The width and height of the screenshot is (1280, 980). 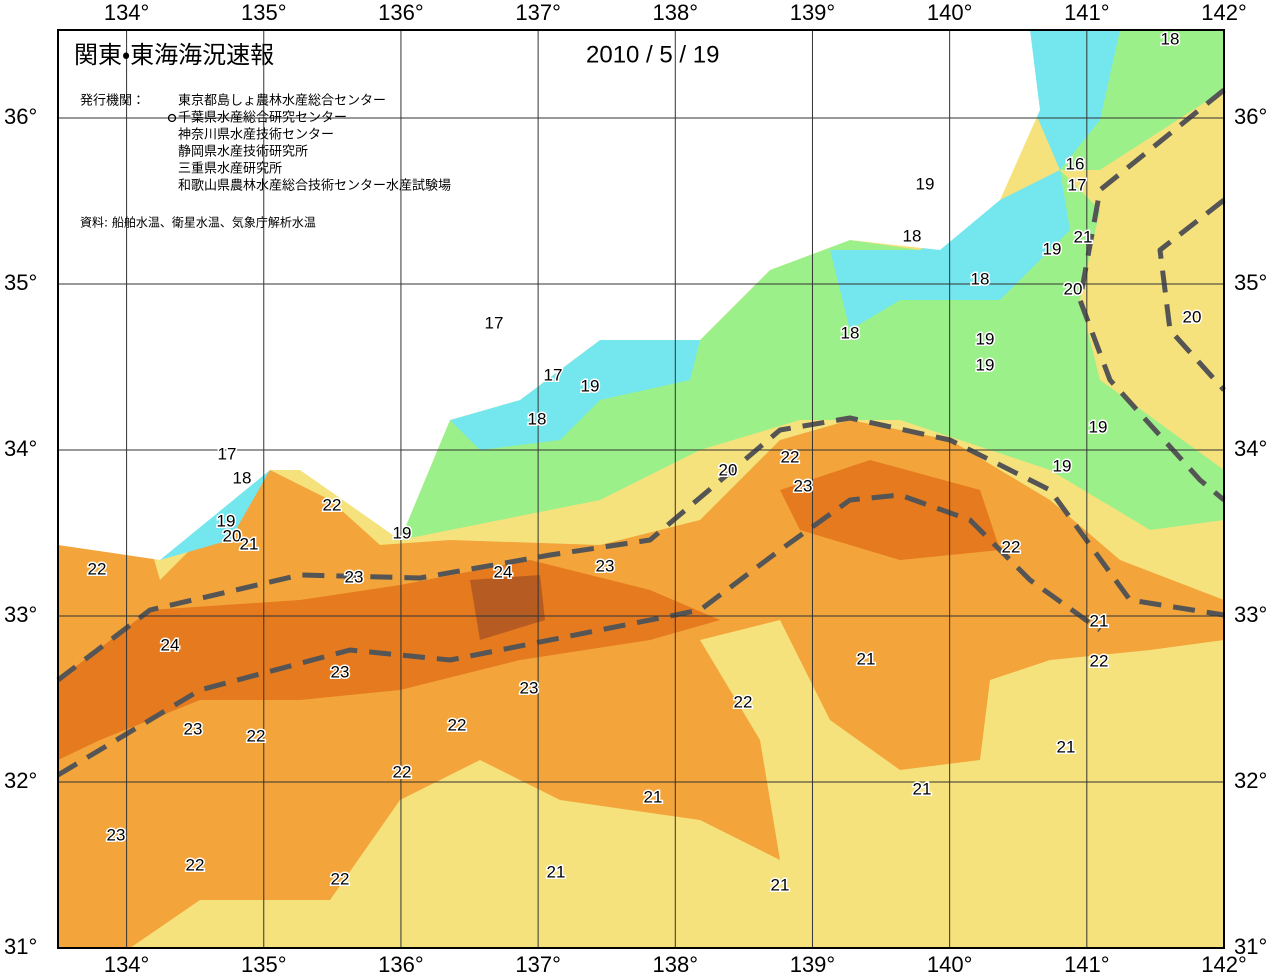 What do you see at coordinates (112, 101) in the screenshot?
I see `publisher-label: 発行機関：` at bounding box center [112, 101].